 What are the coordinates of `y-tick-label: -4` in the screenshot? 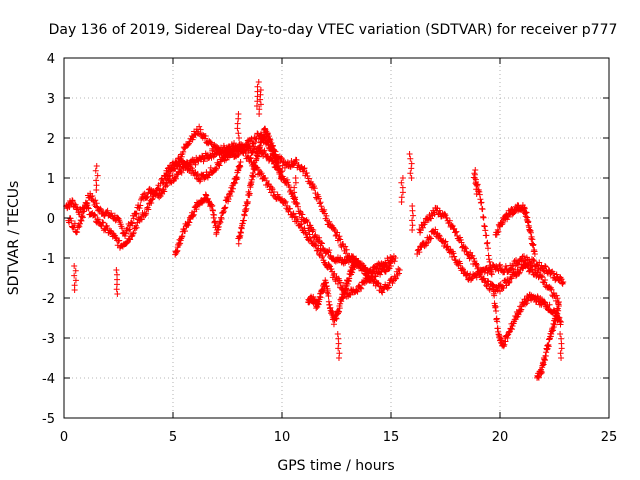 It's located at (48, 379).